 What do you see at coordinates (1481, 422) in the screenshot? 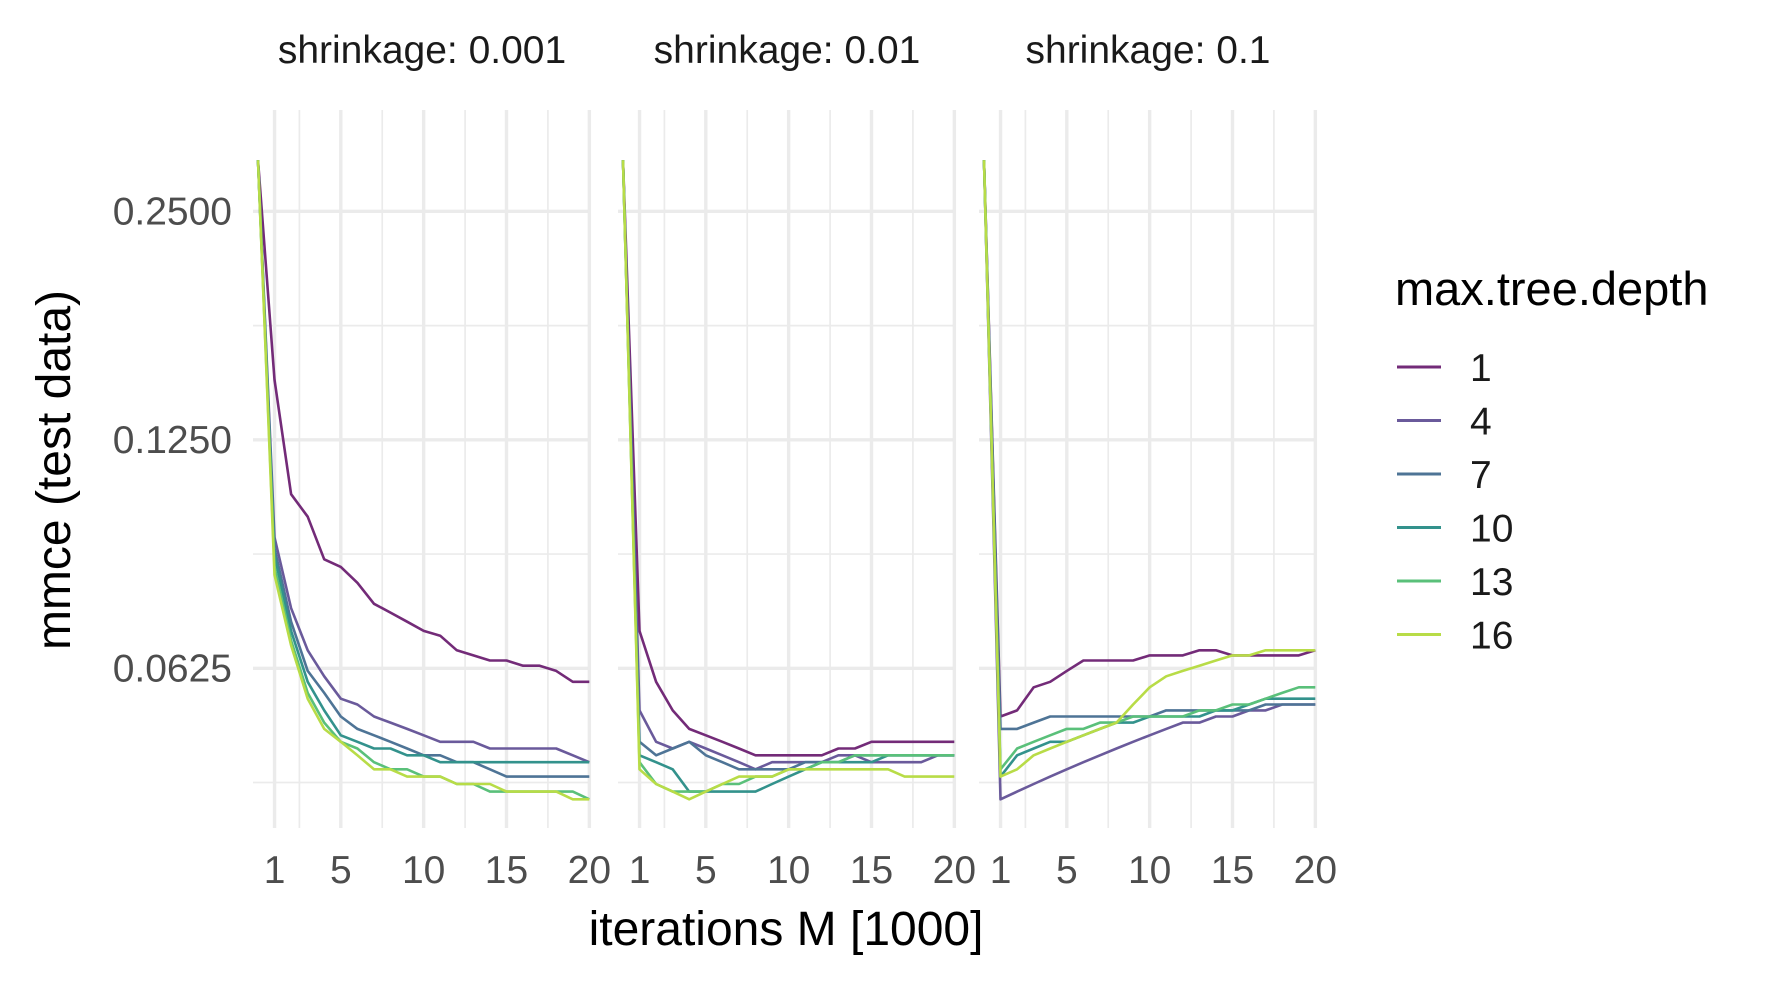
I see `legend-label: 4` at bounding box center [1481, 422].